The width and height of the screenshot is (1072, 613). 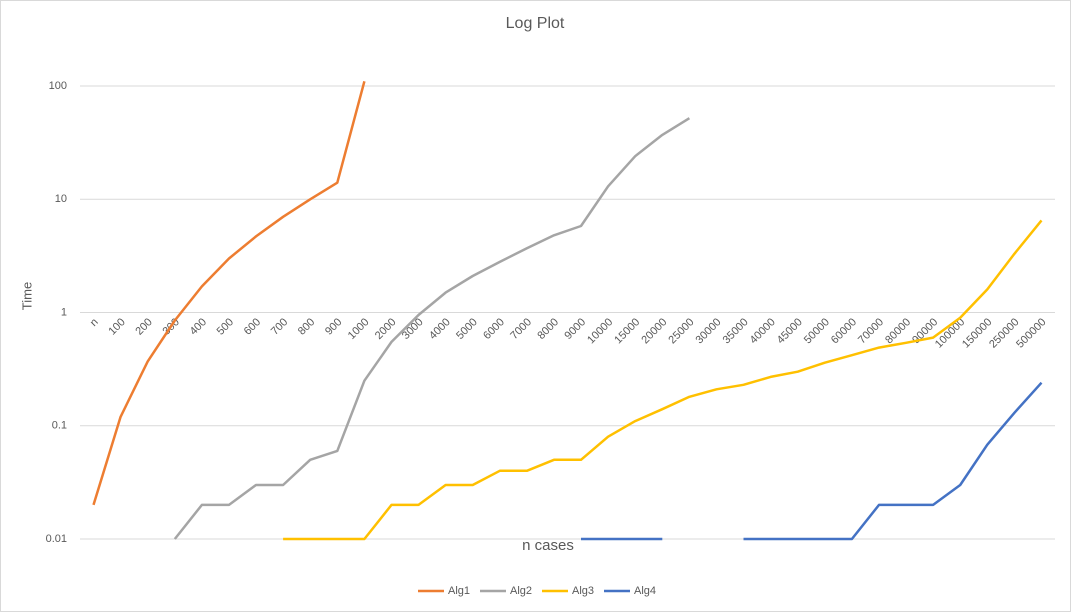 What do you see at coordinates (583, 591) in the screenshot?
I see `legend-label: Alg3` at bounding box center [583, 591].